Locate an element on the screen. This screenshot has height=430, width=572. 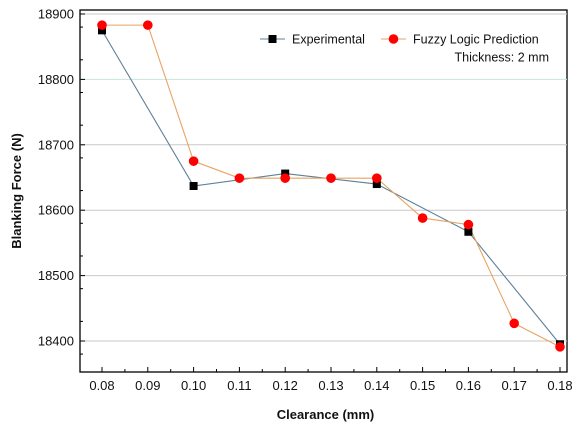
x-tick-label: 0.13 is located at coordinates (330, 385).